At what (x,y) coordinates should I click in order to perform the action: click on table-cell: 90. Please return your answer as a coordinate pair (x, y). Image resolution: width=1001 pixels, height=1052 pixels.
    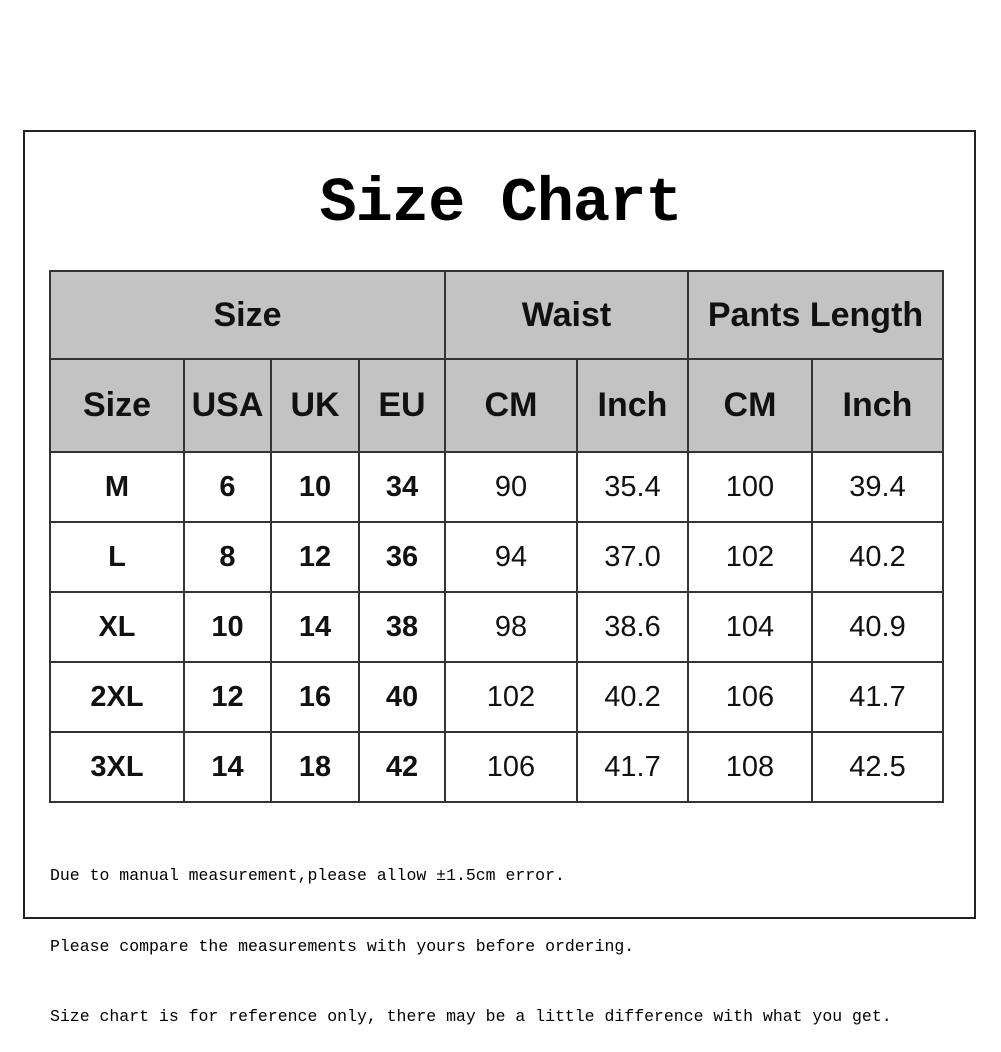
    Looking at the image, I should click on (511, 487).